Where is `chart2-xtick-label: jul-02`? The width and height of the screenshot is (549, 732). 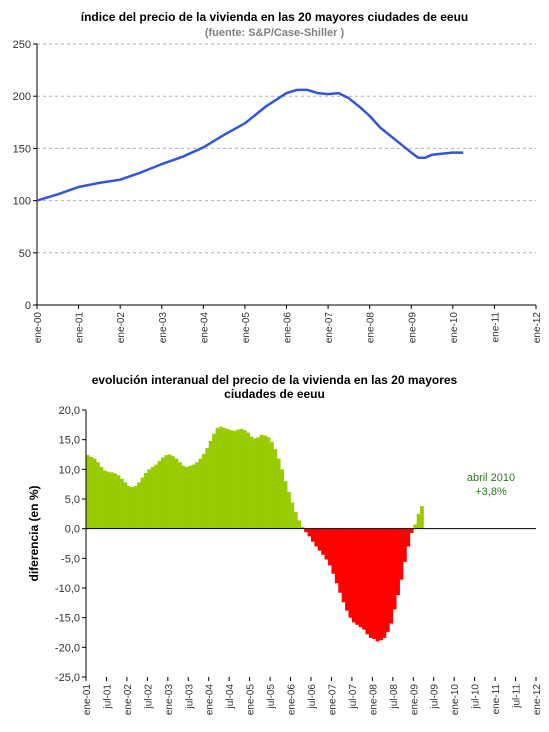 chart2-xtick-label: jul-02 is located at coordinates (148, 697).